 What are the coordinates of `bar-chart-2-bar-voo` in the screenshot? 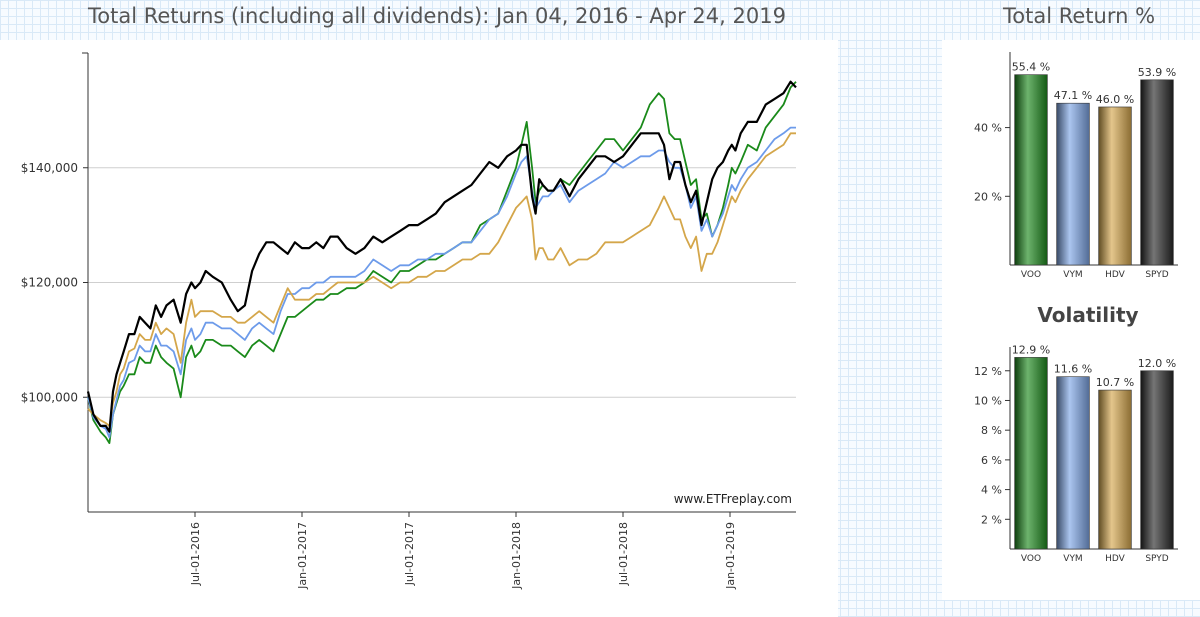 It's located at (1031, 453).